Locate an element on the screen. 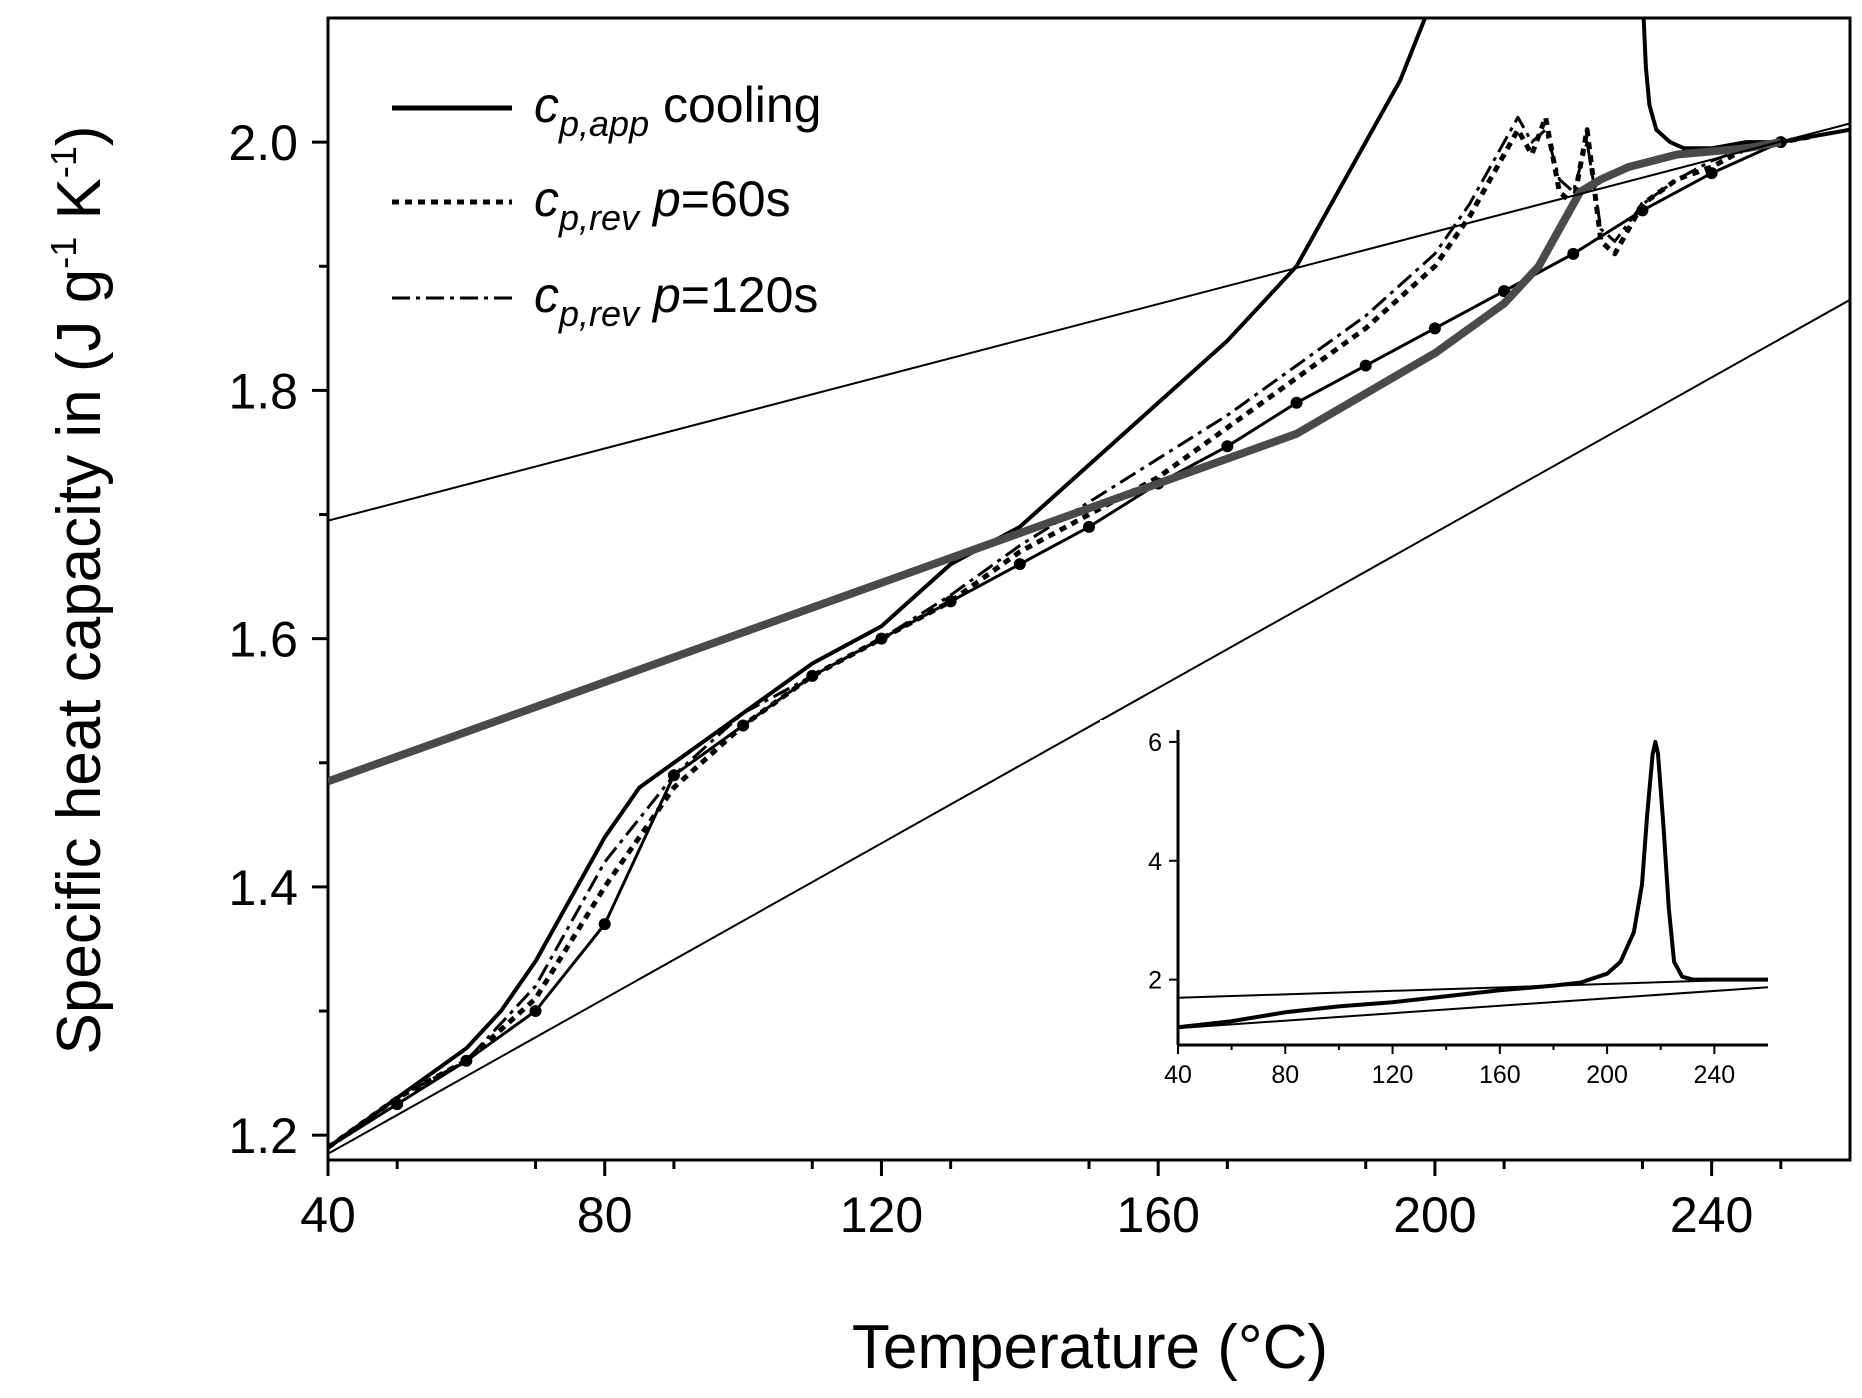 This screenshot has width=1862, height=1398. legend-entry-3-subscript: p,rev is located at coordinates (599, 313).